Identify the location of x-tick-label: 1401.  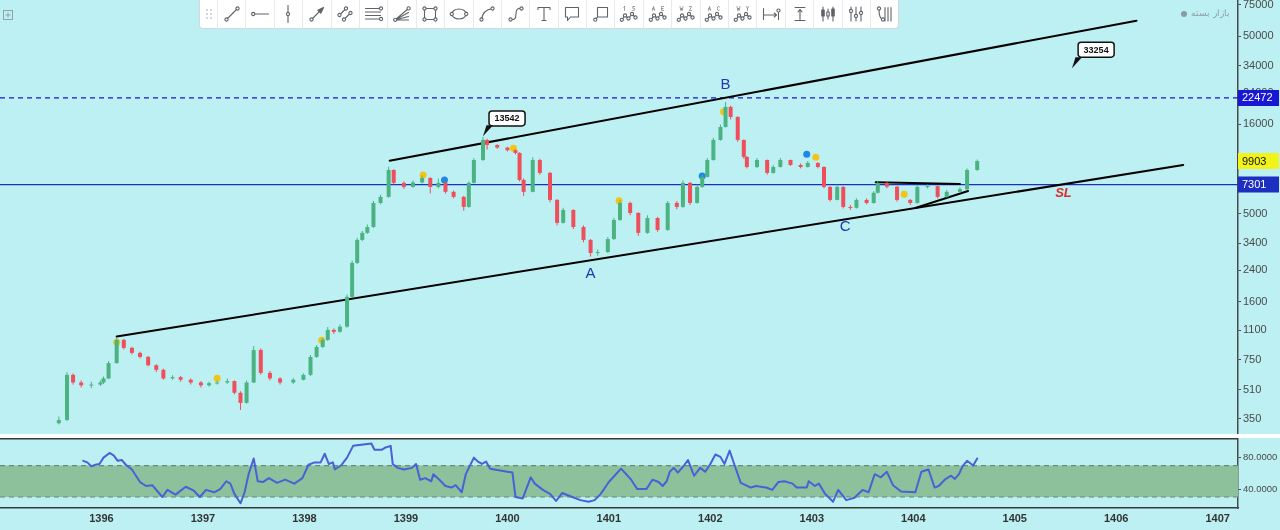
(609, 517).